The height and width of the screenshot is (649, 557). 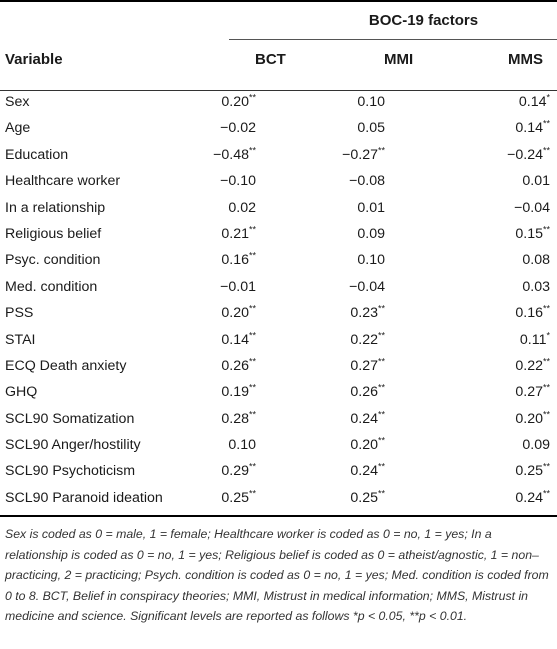 What do you see at coordinates (66, 365) in the screenshot?
I see `cell-variable: ECQ Death anxiety` at bounding box center [66, 365].